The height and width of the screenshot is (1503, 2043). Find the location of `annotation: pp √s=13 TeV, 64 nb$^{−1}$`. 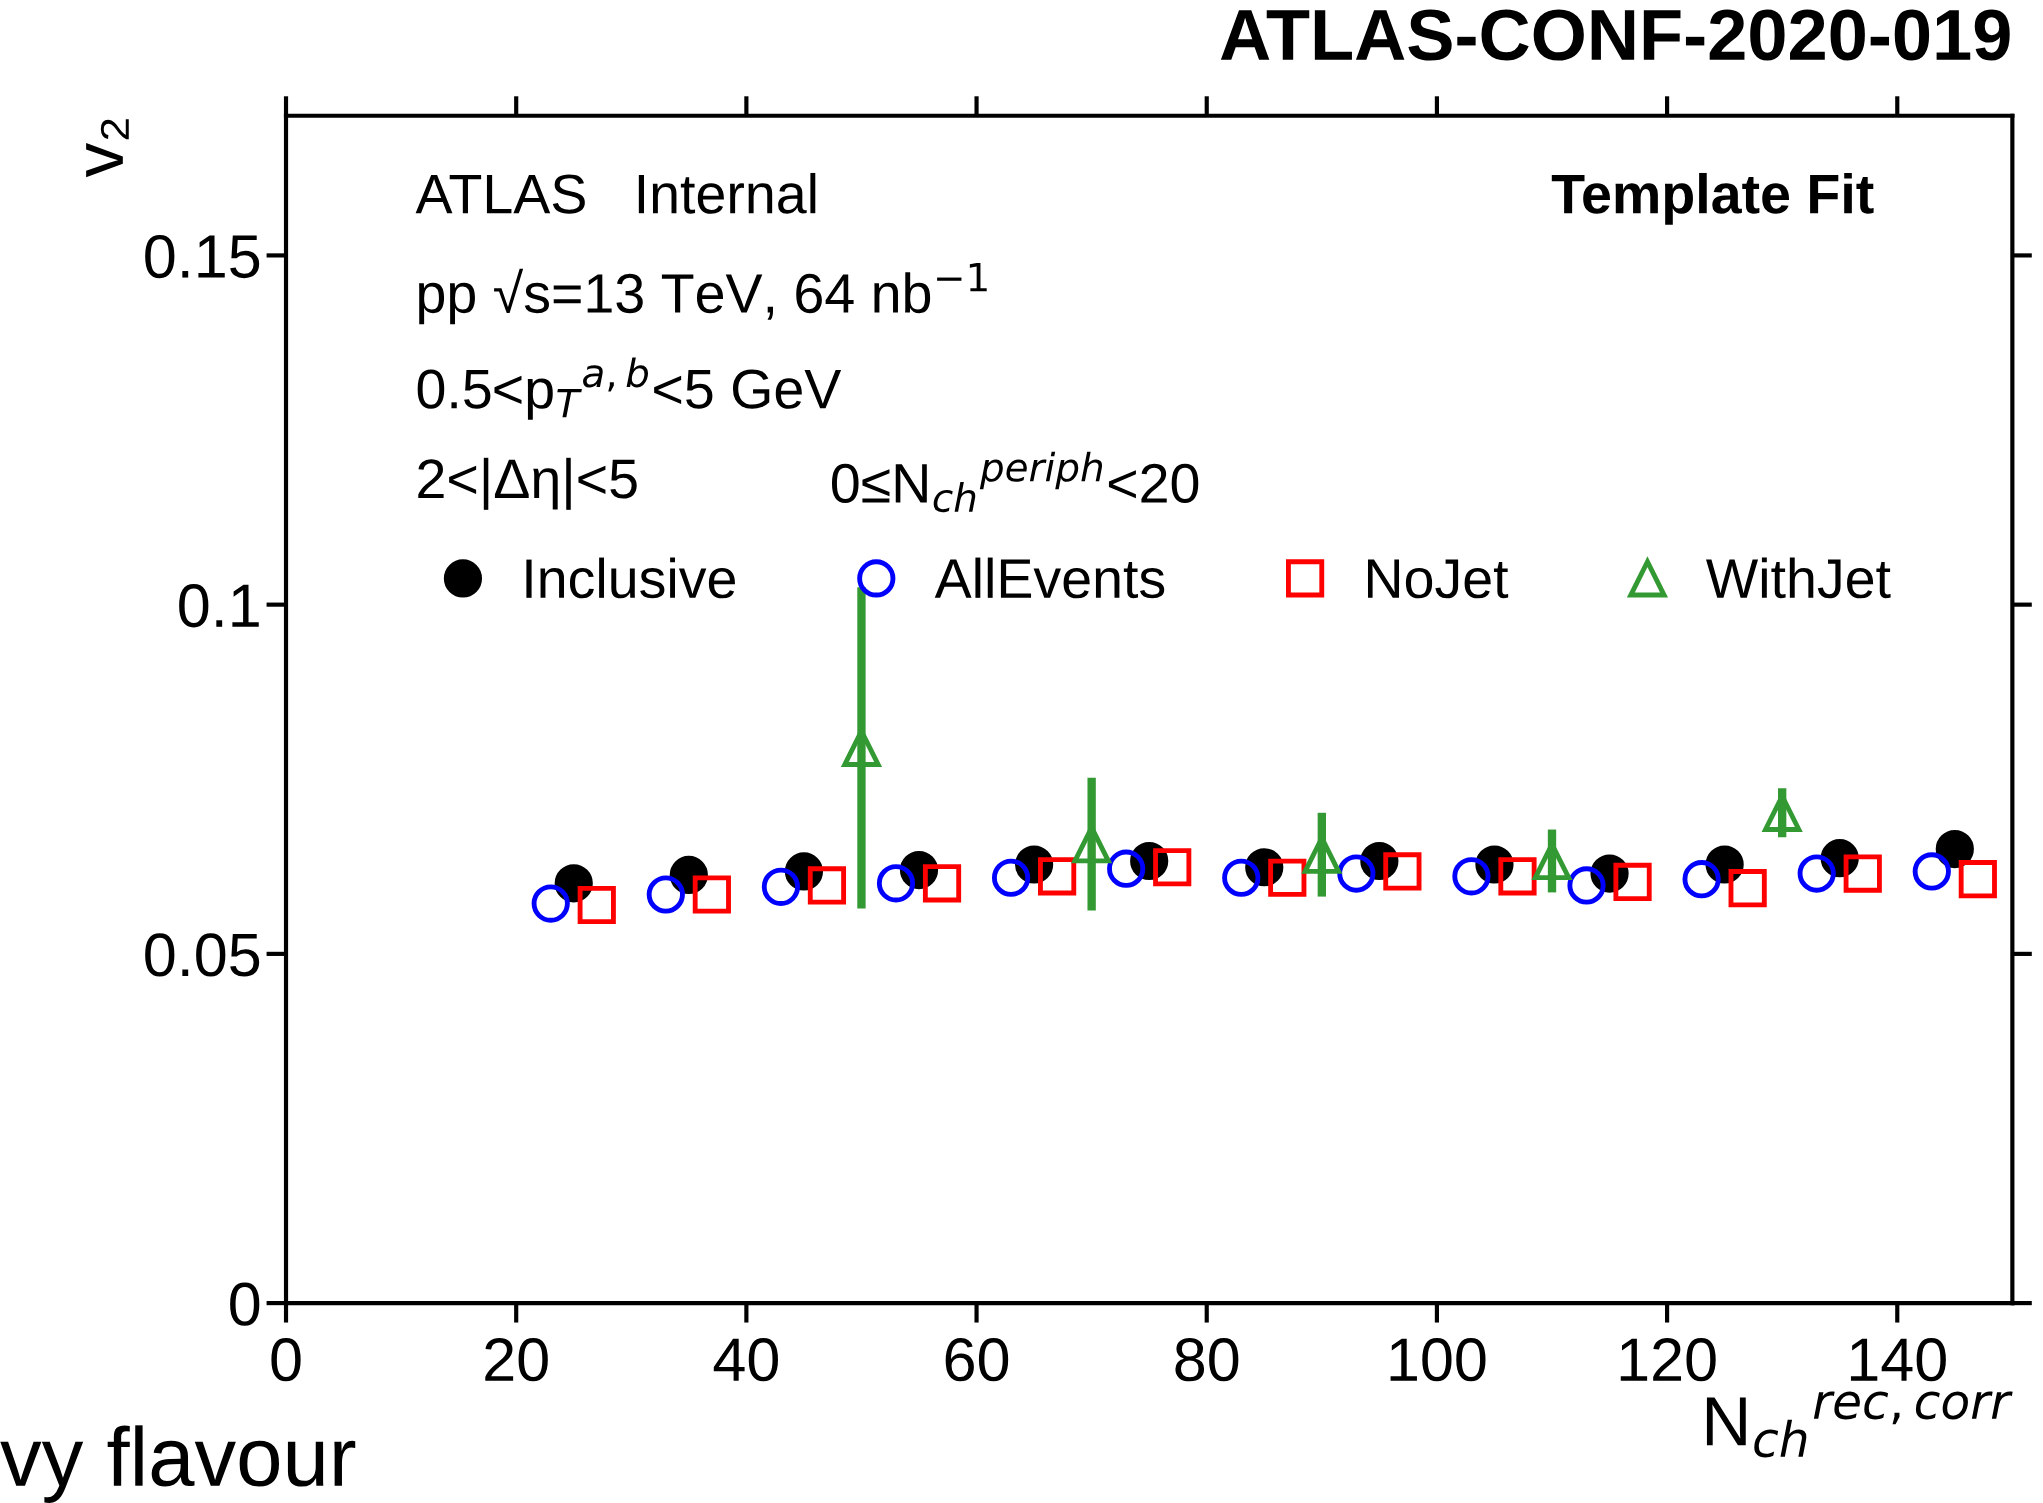

annotation: pp √s=13 TeV, 64 nb$^{−1}$ is located at coordinates (703, 294).